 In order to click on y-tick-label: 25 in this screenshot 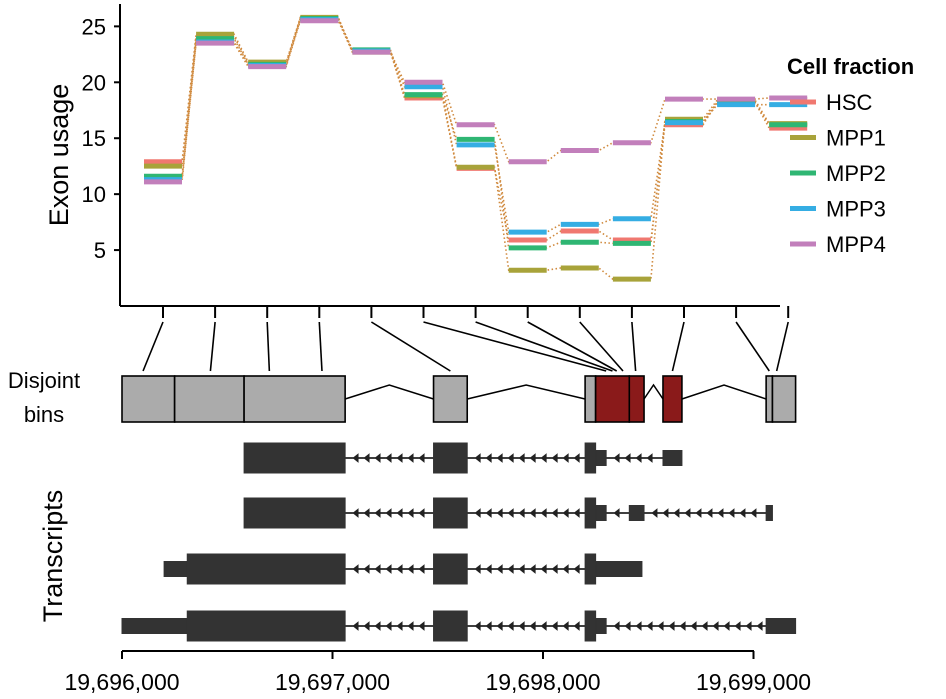, I will do `click(94, 26)`.